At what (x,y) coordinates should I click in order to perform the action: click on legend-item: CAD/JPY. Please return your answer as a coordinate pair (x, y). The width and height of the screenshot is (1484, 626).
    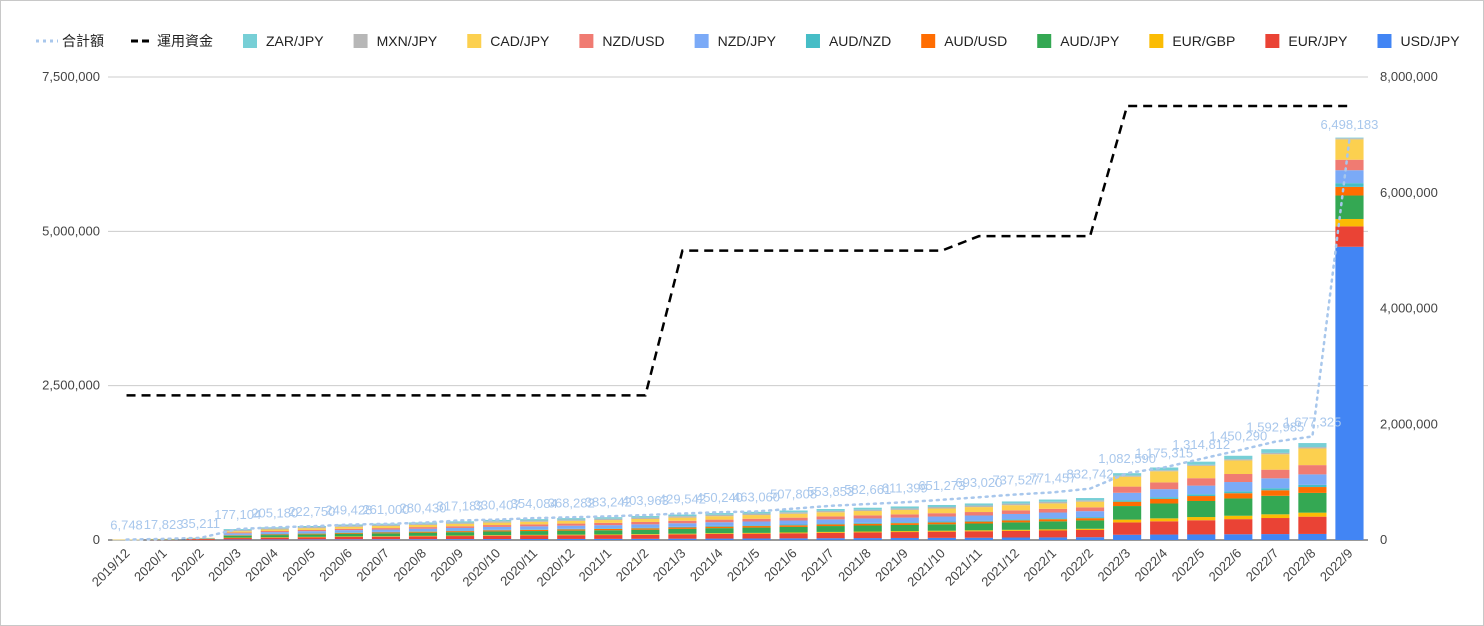
    Looking at the image, I should click on (508, 41).